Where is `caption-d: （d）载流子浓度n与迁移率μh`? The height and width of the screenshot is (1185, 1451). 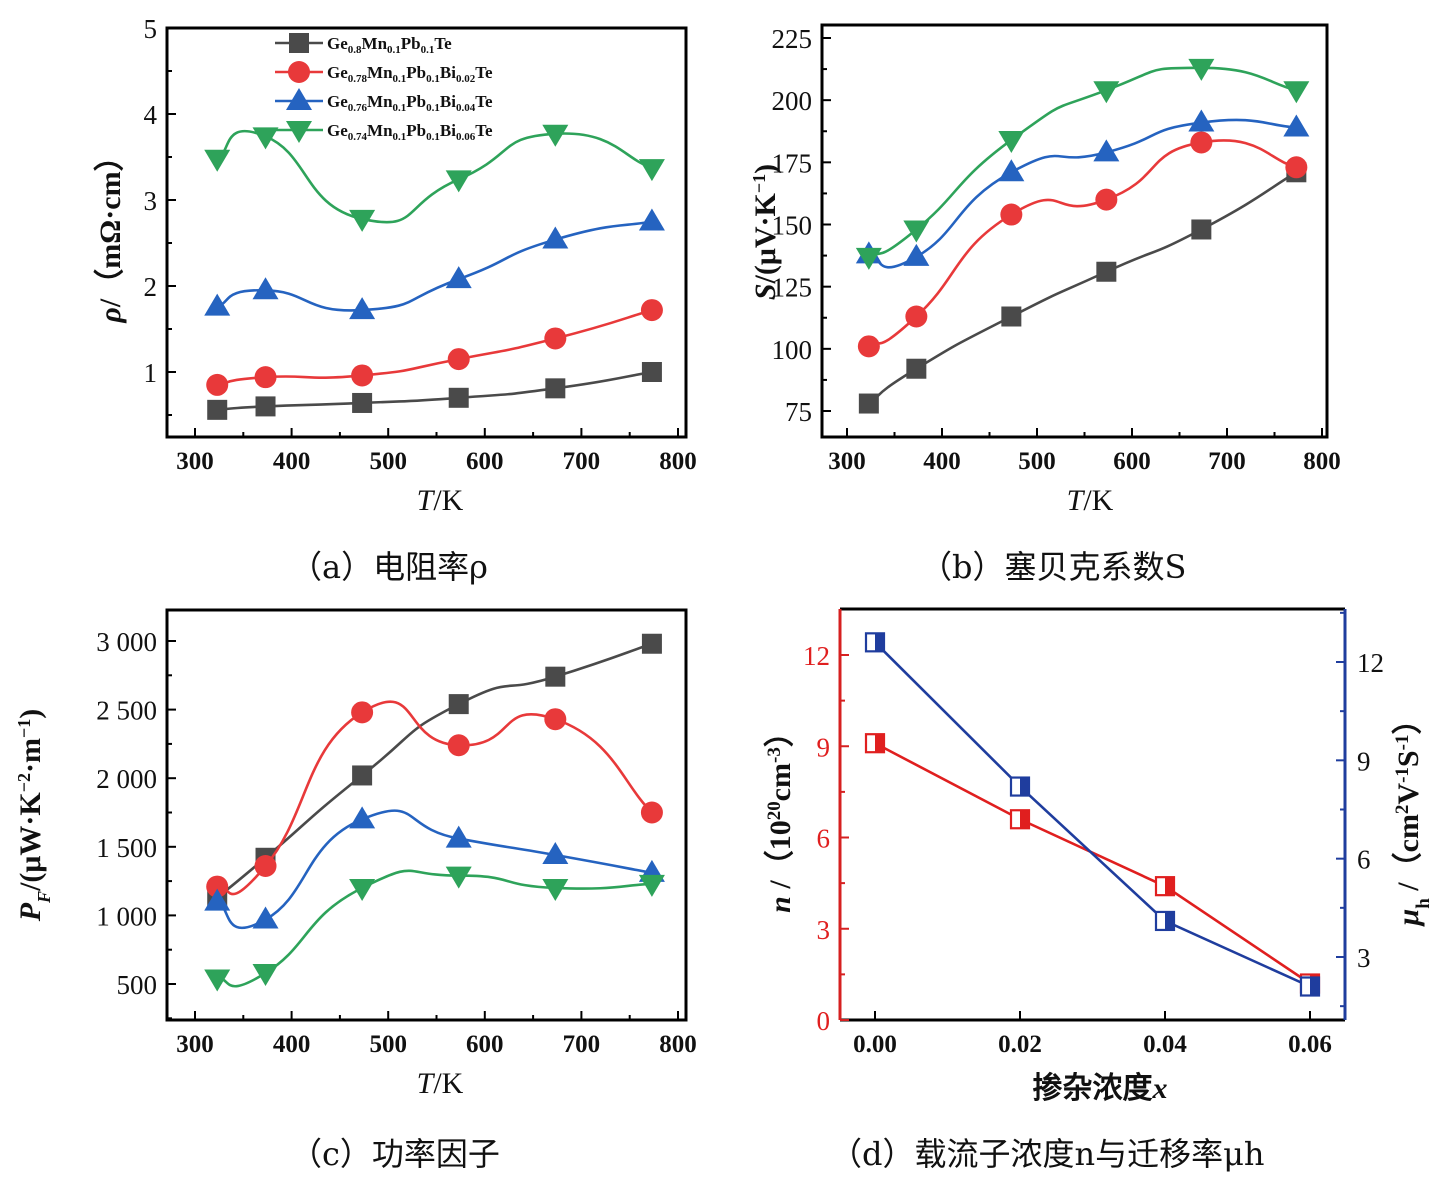 caption-d: （d）载流子浓度n与迁移率μh is located at coordinates (1047, 1154).